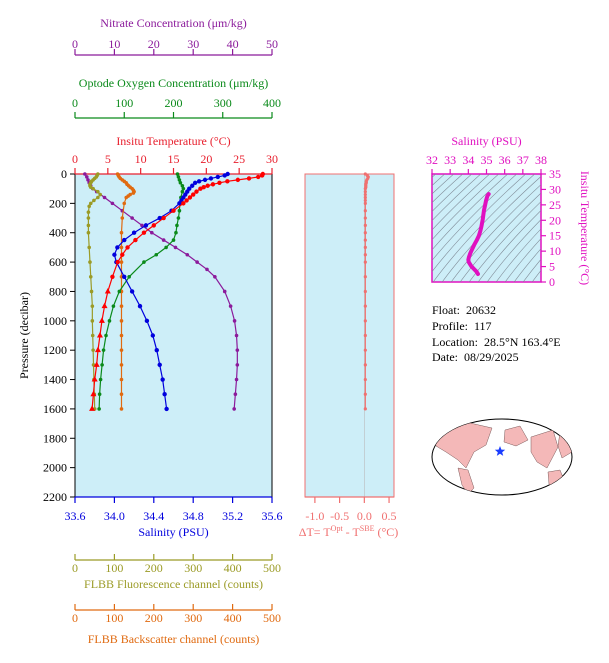 This screenshot has width=609, height=663. Describe the element at coordinates (193, 568) in the screenshot. I see `fluorescence-tick-label: 300` at that location.